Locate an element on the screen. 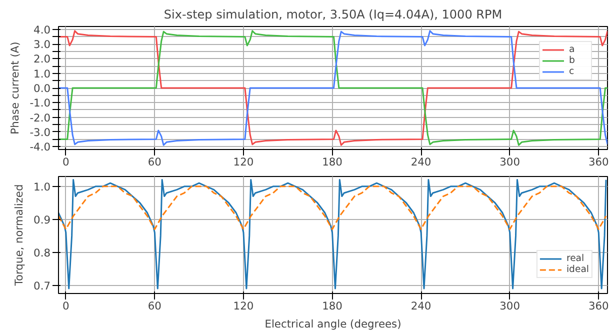  y-tick-label: 0.7 is located at coordinates (42, 285).